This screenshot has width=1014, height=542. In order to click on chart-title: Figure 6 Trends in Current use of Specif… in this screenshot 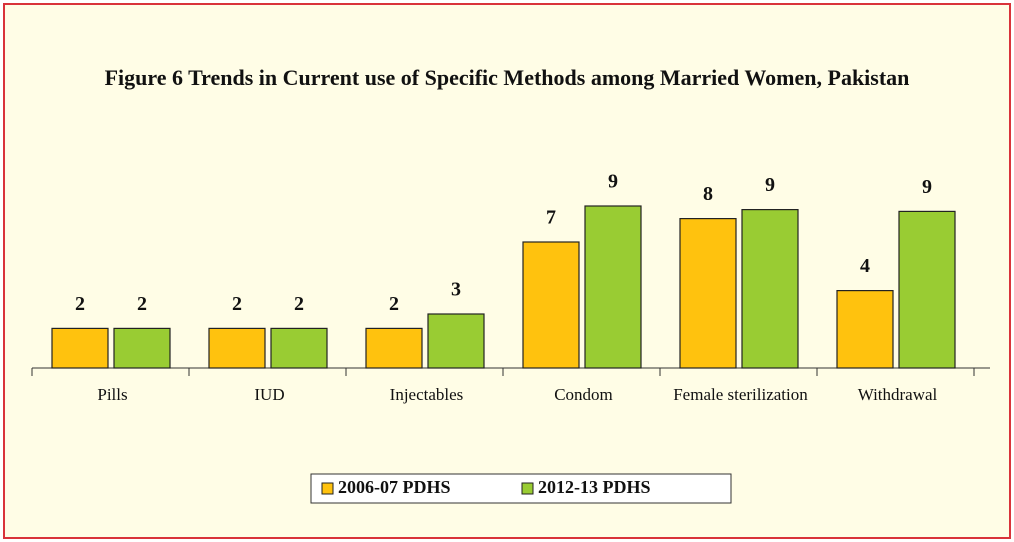, I will do `click(507, 78)`.